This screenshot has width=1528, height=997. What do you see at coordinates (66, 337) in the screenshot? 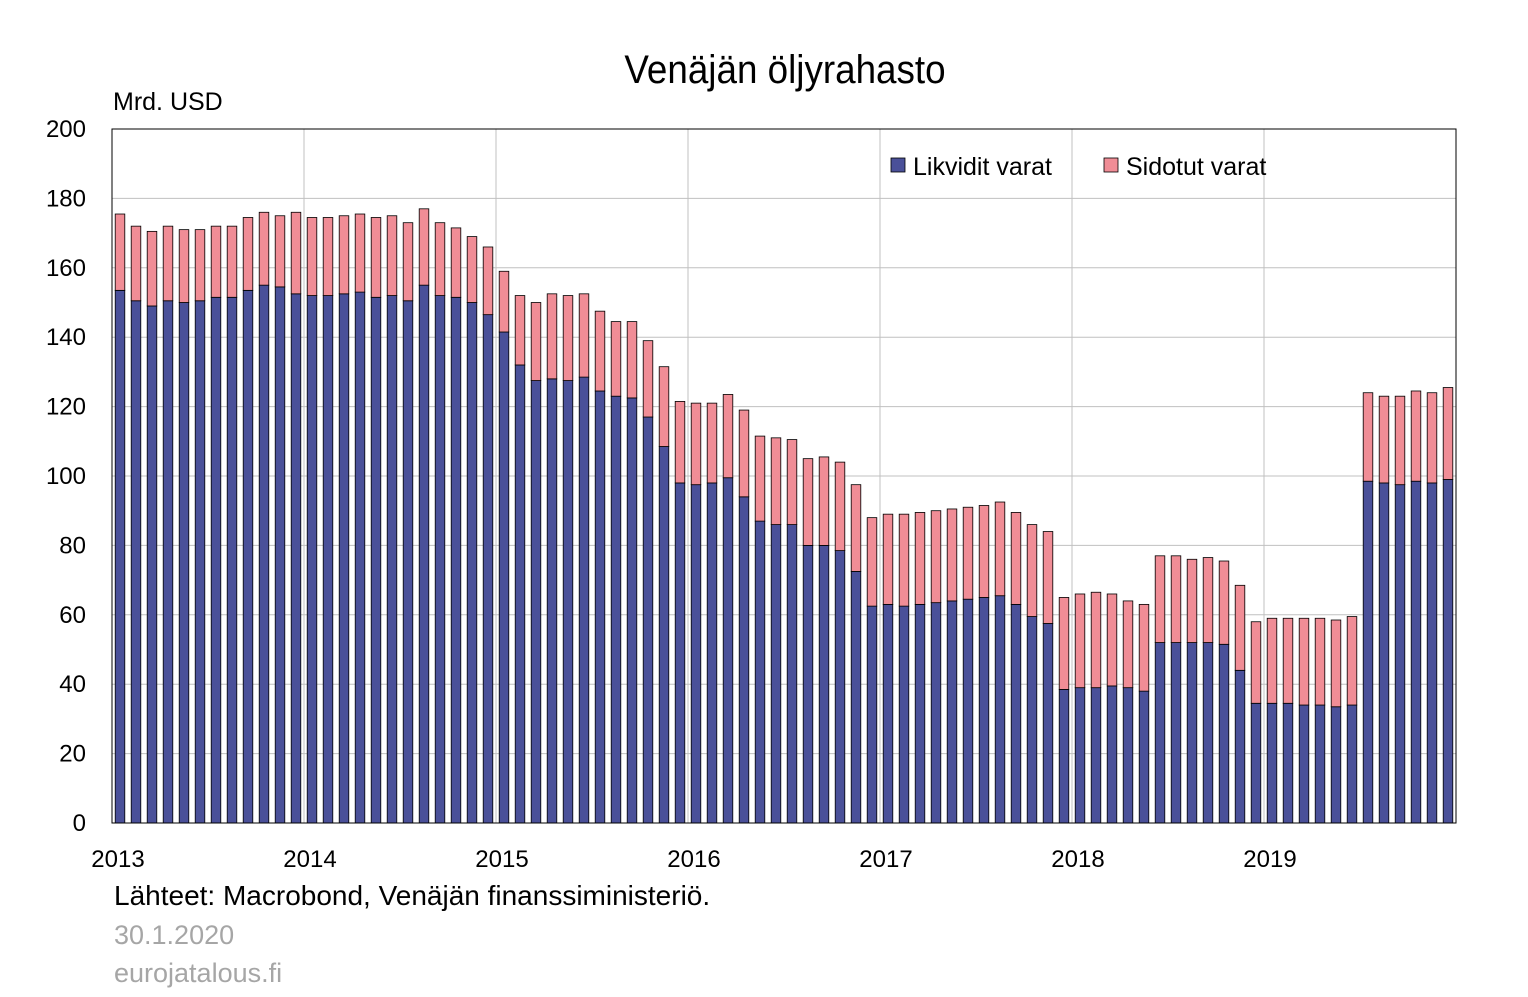
I see `y-tick-label: 140` at bounding box center [66, 337].